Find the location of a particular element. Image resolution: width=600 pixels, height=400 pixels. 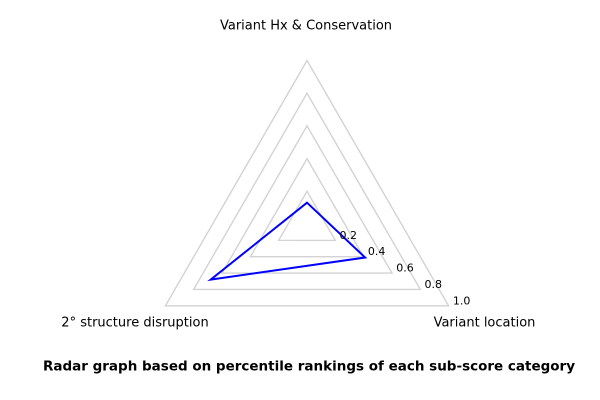

data-polygon is located at coordinates (287, 241).